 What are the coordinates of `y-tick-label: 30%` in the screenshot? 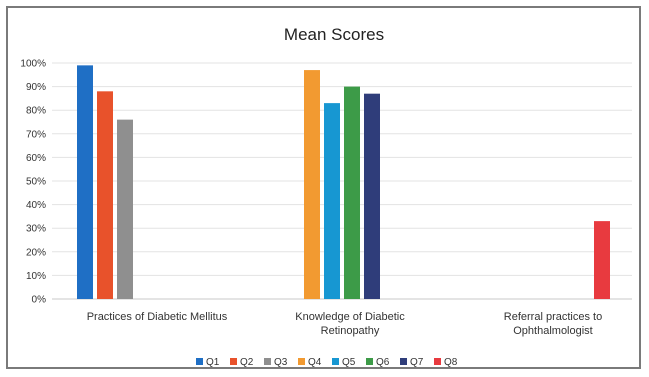 It's located at (36, 229).